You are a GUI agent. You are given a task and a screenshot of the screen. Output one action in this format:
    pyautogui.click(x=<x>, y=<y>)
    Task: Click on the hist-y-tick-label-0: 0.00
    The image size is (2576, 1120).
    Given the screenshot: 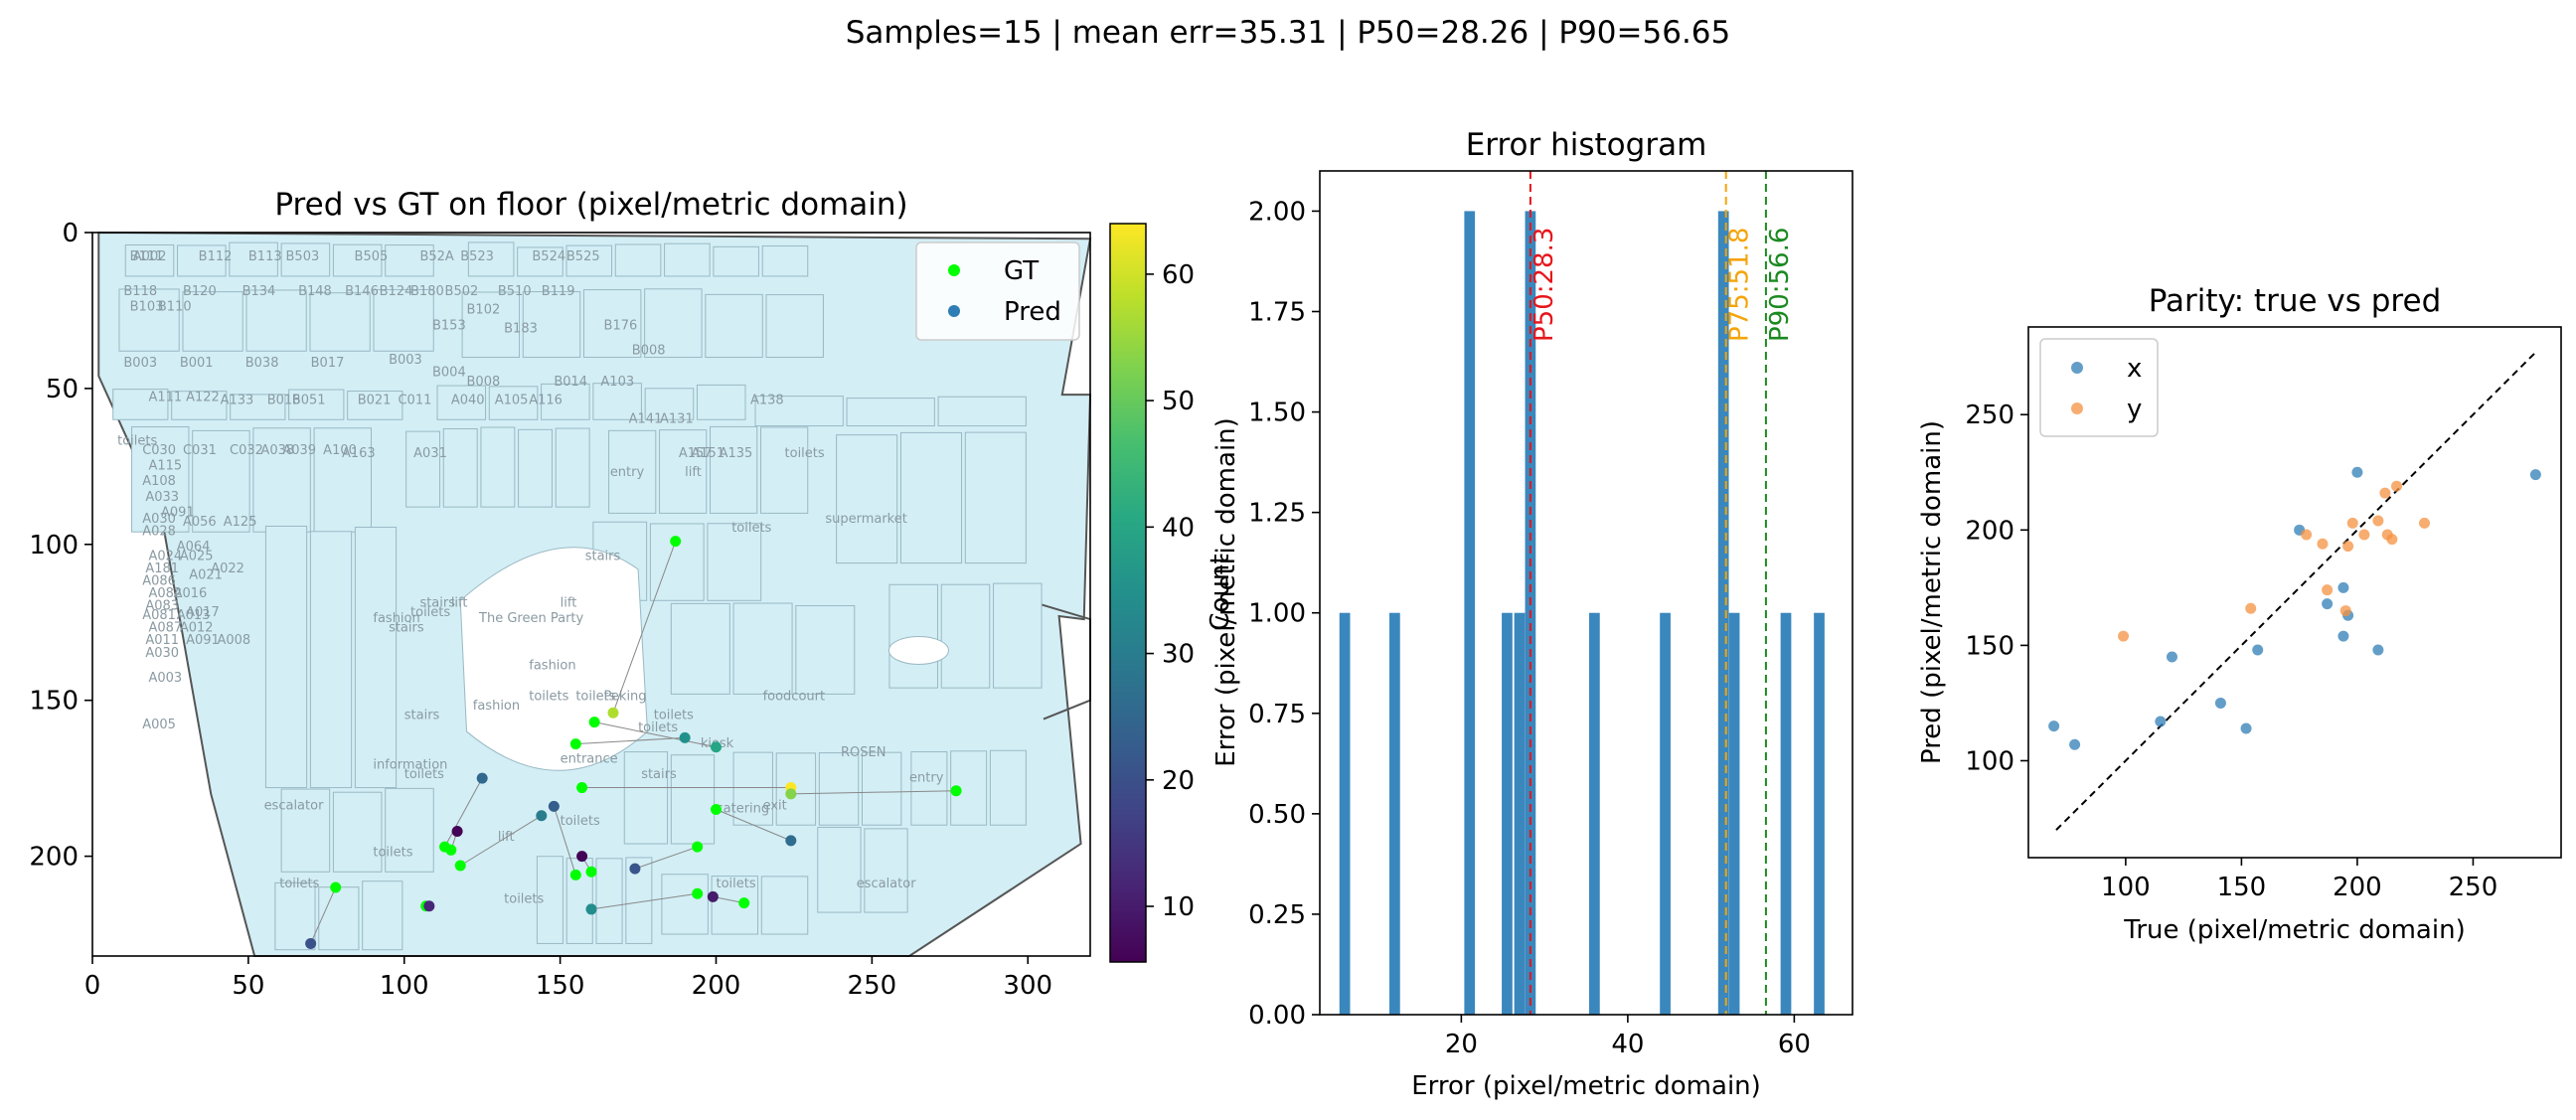 What is the action you would take?
    pyautogui.click(x=1277, y=1016)
    